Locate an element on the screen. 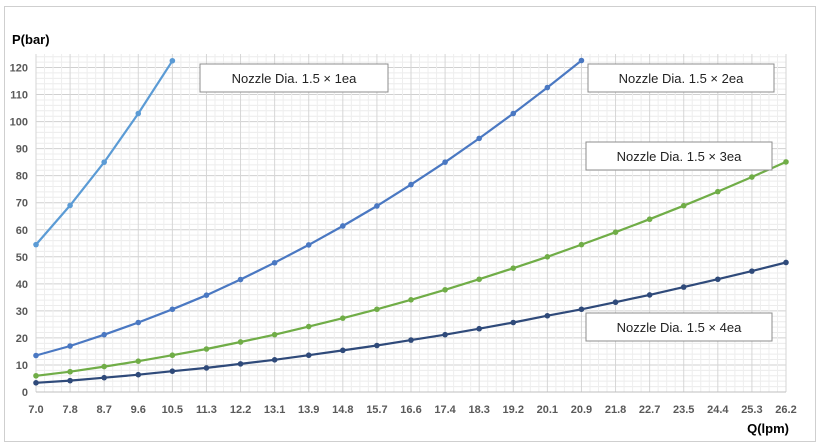  callout-label: Nozzle Dia. 1.5 × 4ea is located at coordinates (679, 327).